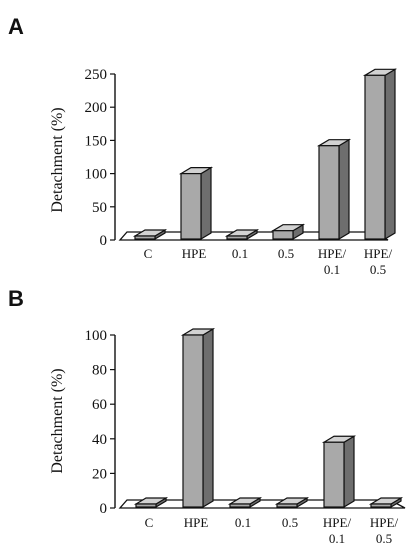 The height and width of the screenshot is (553, 413). What do you see at coordinates (99, 371) in the screenshot?
I see `panel-b-y-tick-label: 80` at bounding box center [99, 371].